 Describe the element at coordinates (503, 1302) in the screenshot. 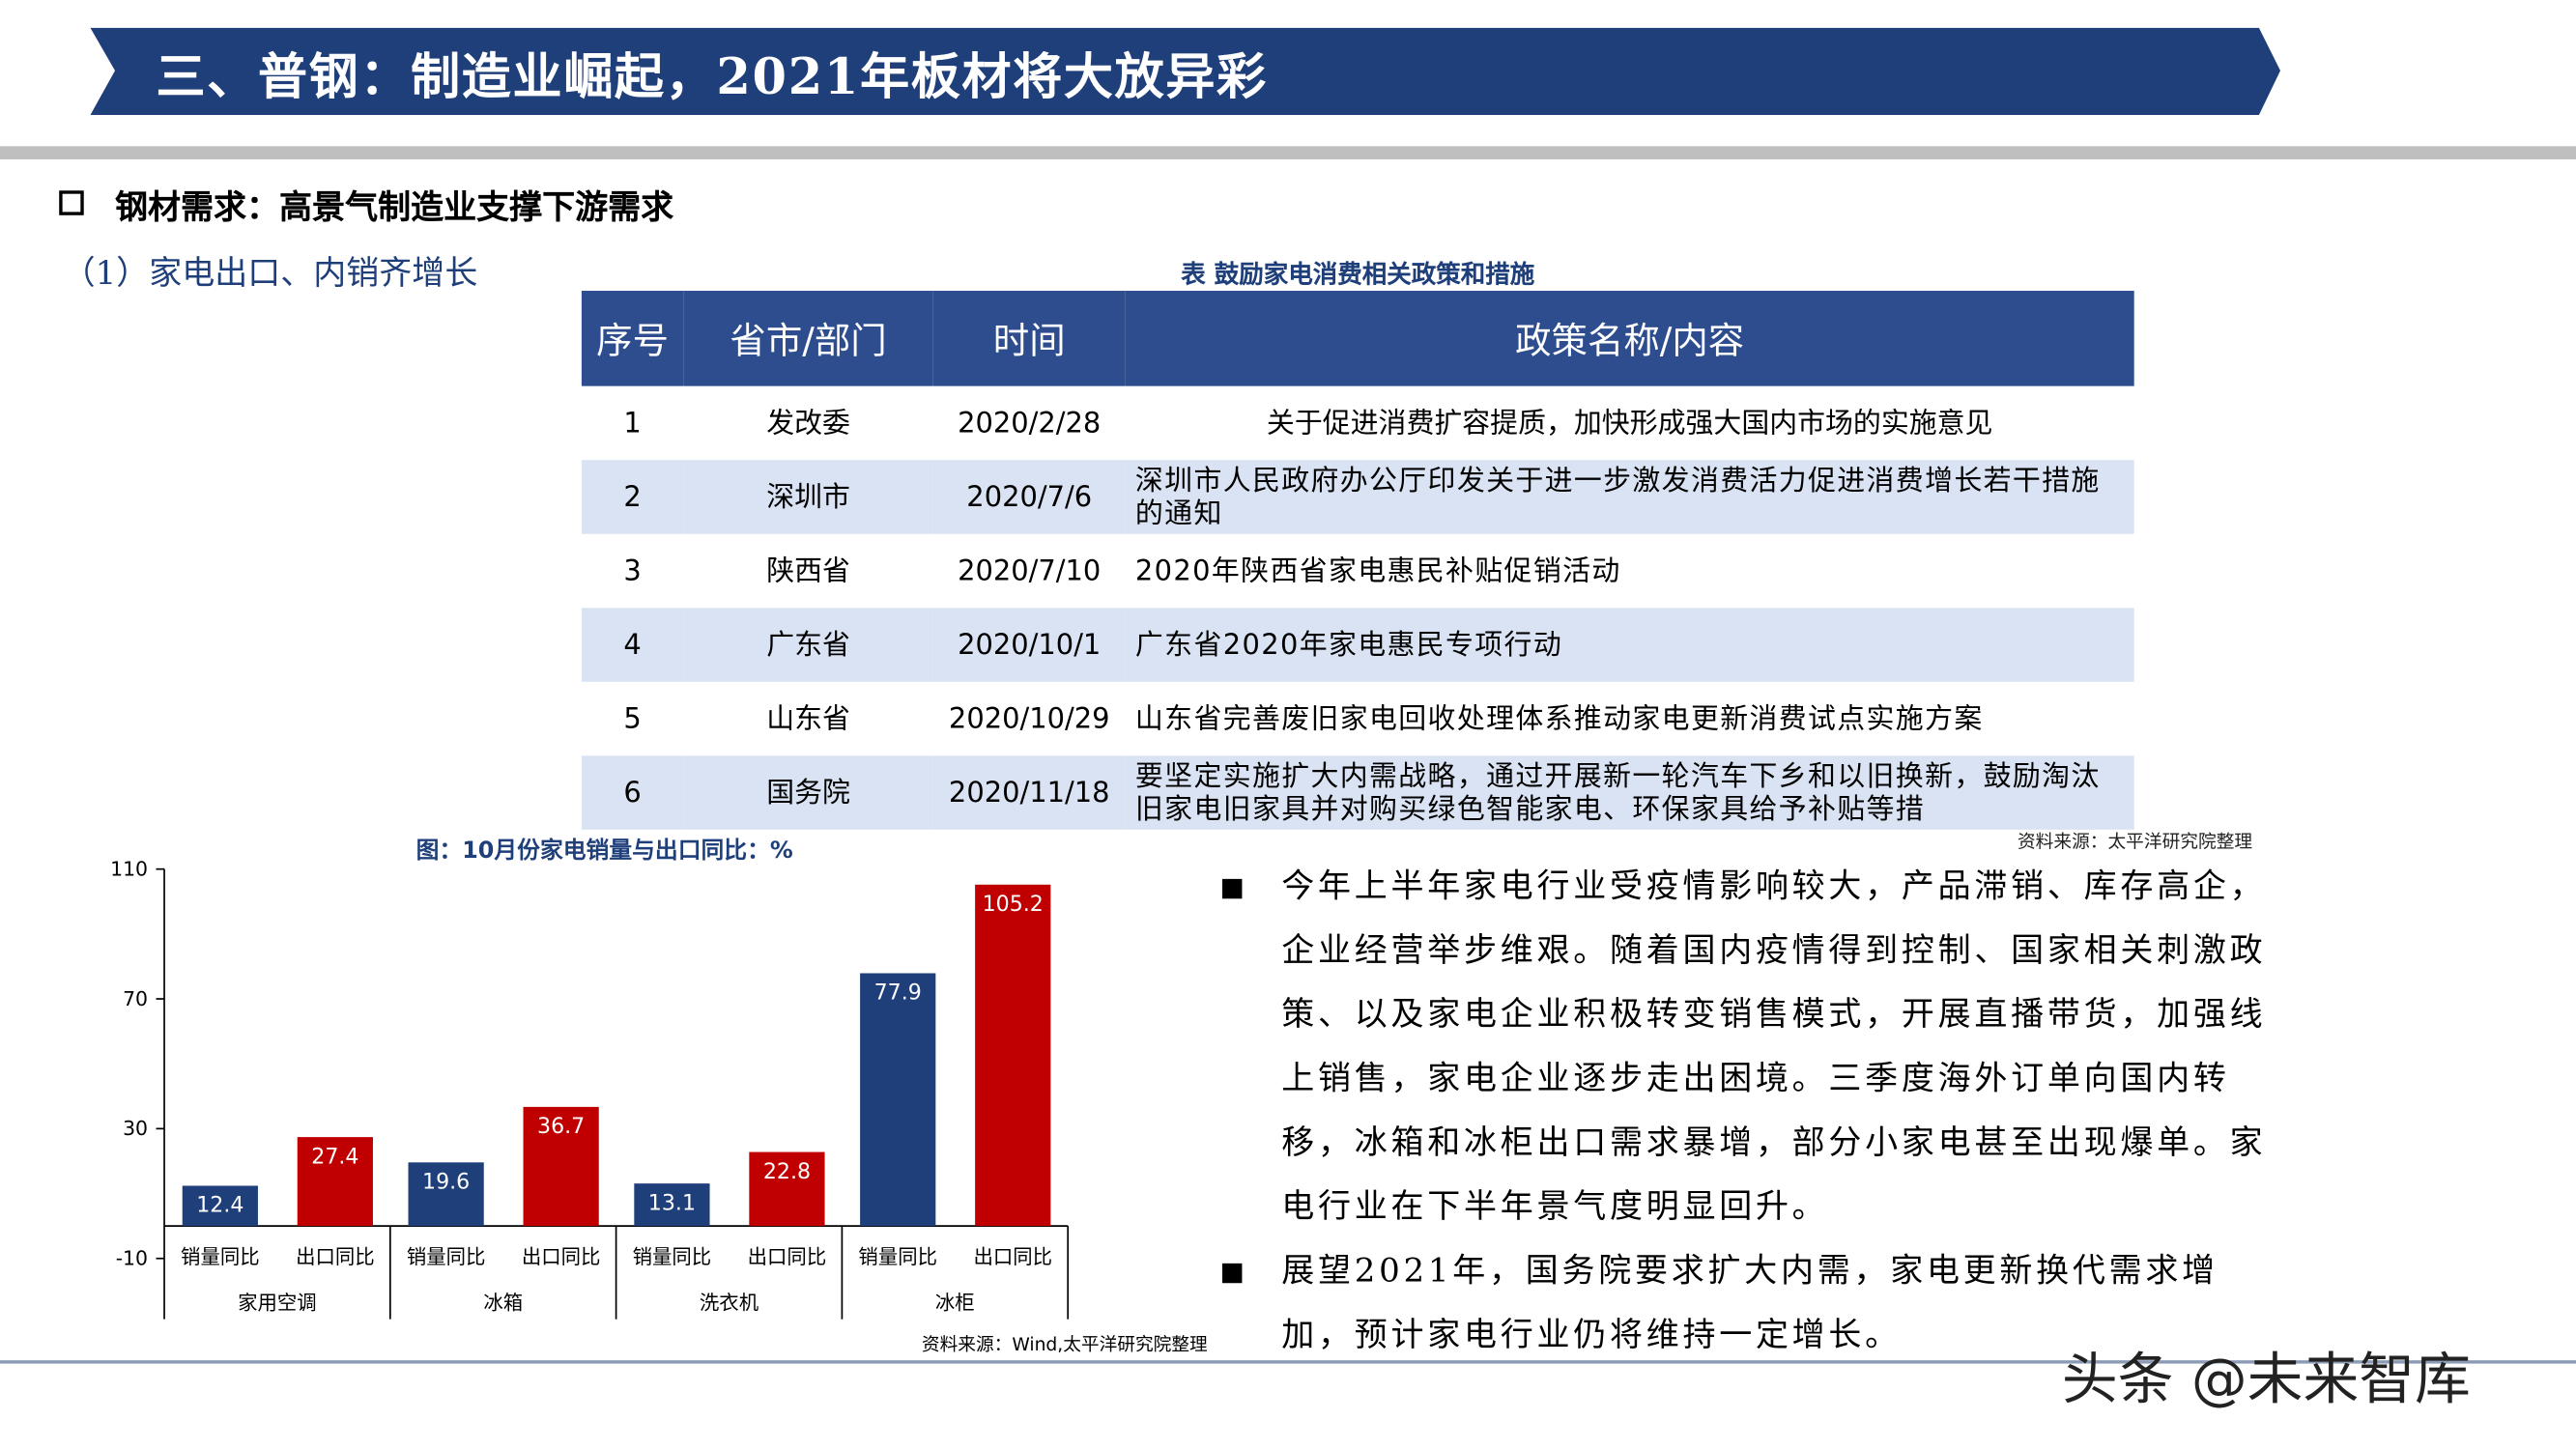

I see `x-group-label: 冰箱` at that location.